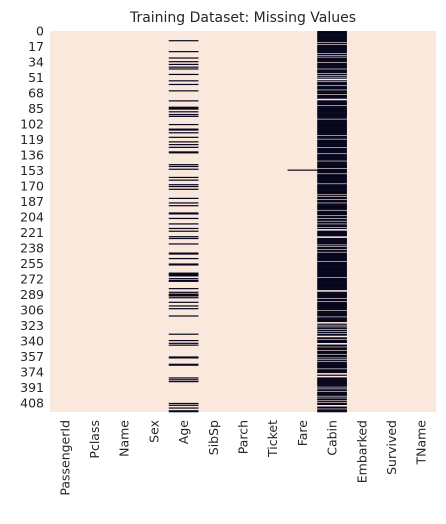 This screenshot has height=524, width=446. What do you see at coordinates (421, 443) in the screenshot?
I see `x-tick-label: TName` at bounding box center [421, 443].